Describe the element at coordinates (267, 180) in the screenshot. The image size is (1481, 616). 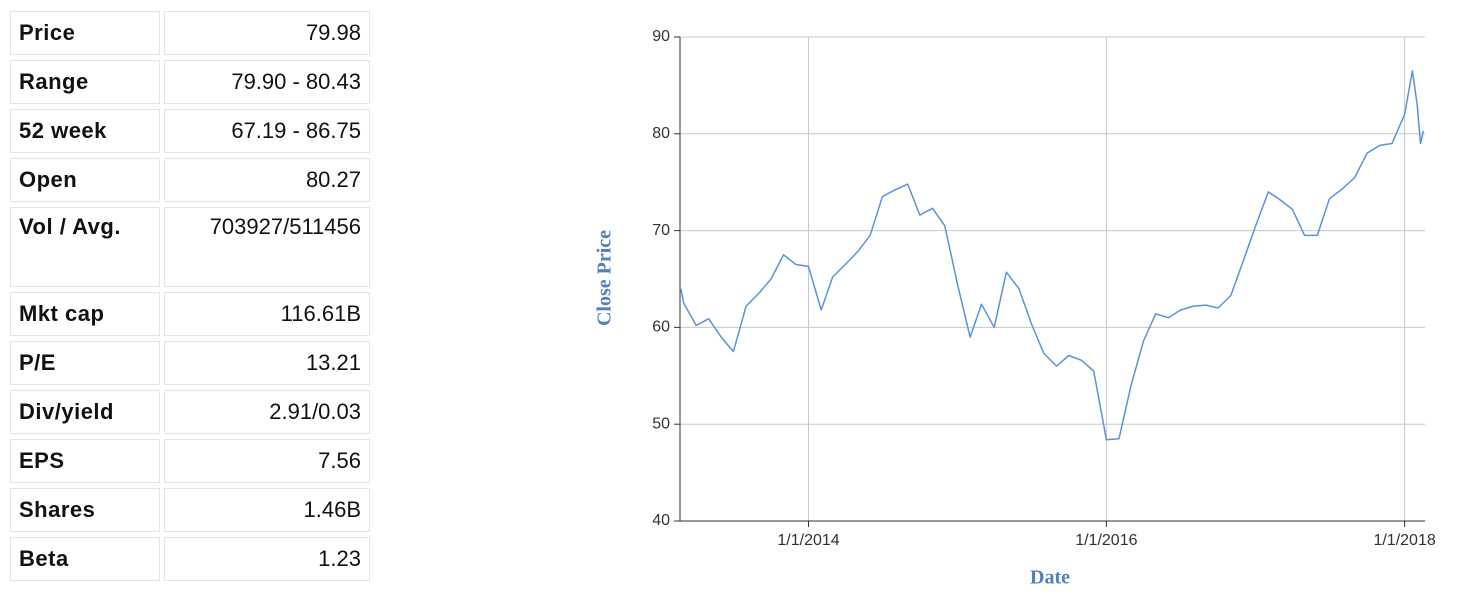
I see `field-value: 80.27` at that location.